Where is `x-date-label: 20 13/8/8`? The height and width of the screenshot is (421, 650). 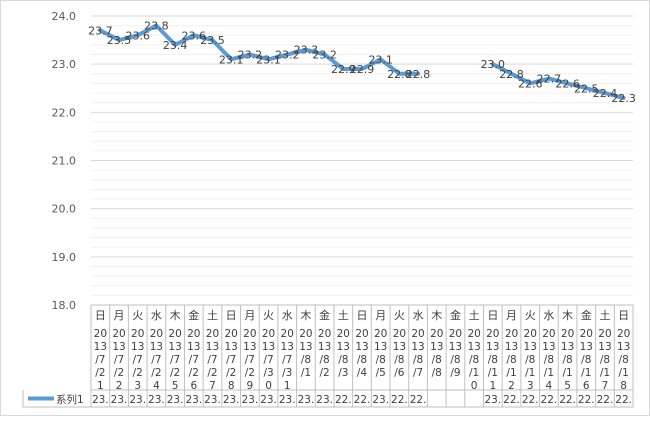
x-date-label: 20 13/8/8 is located at coordinates (436, 353).